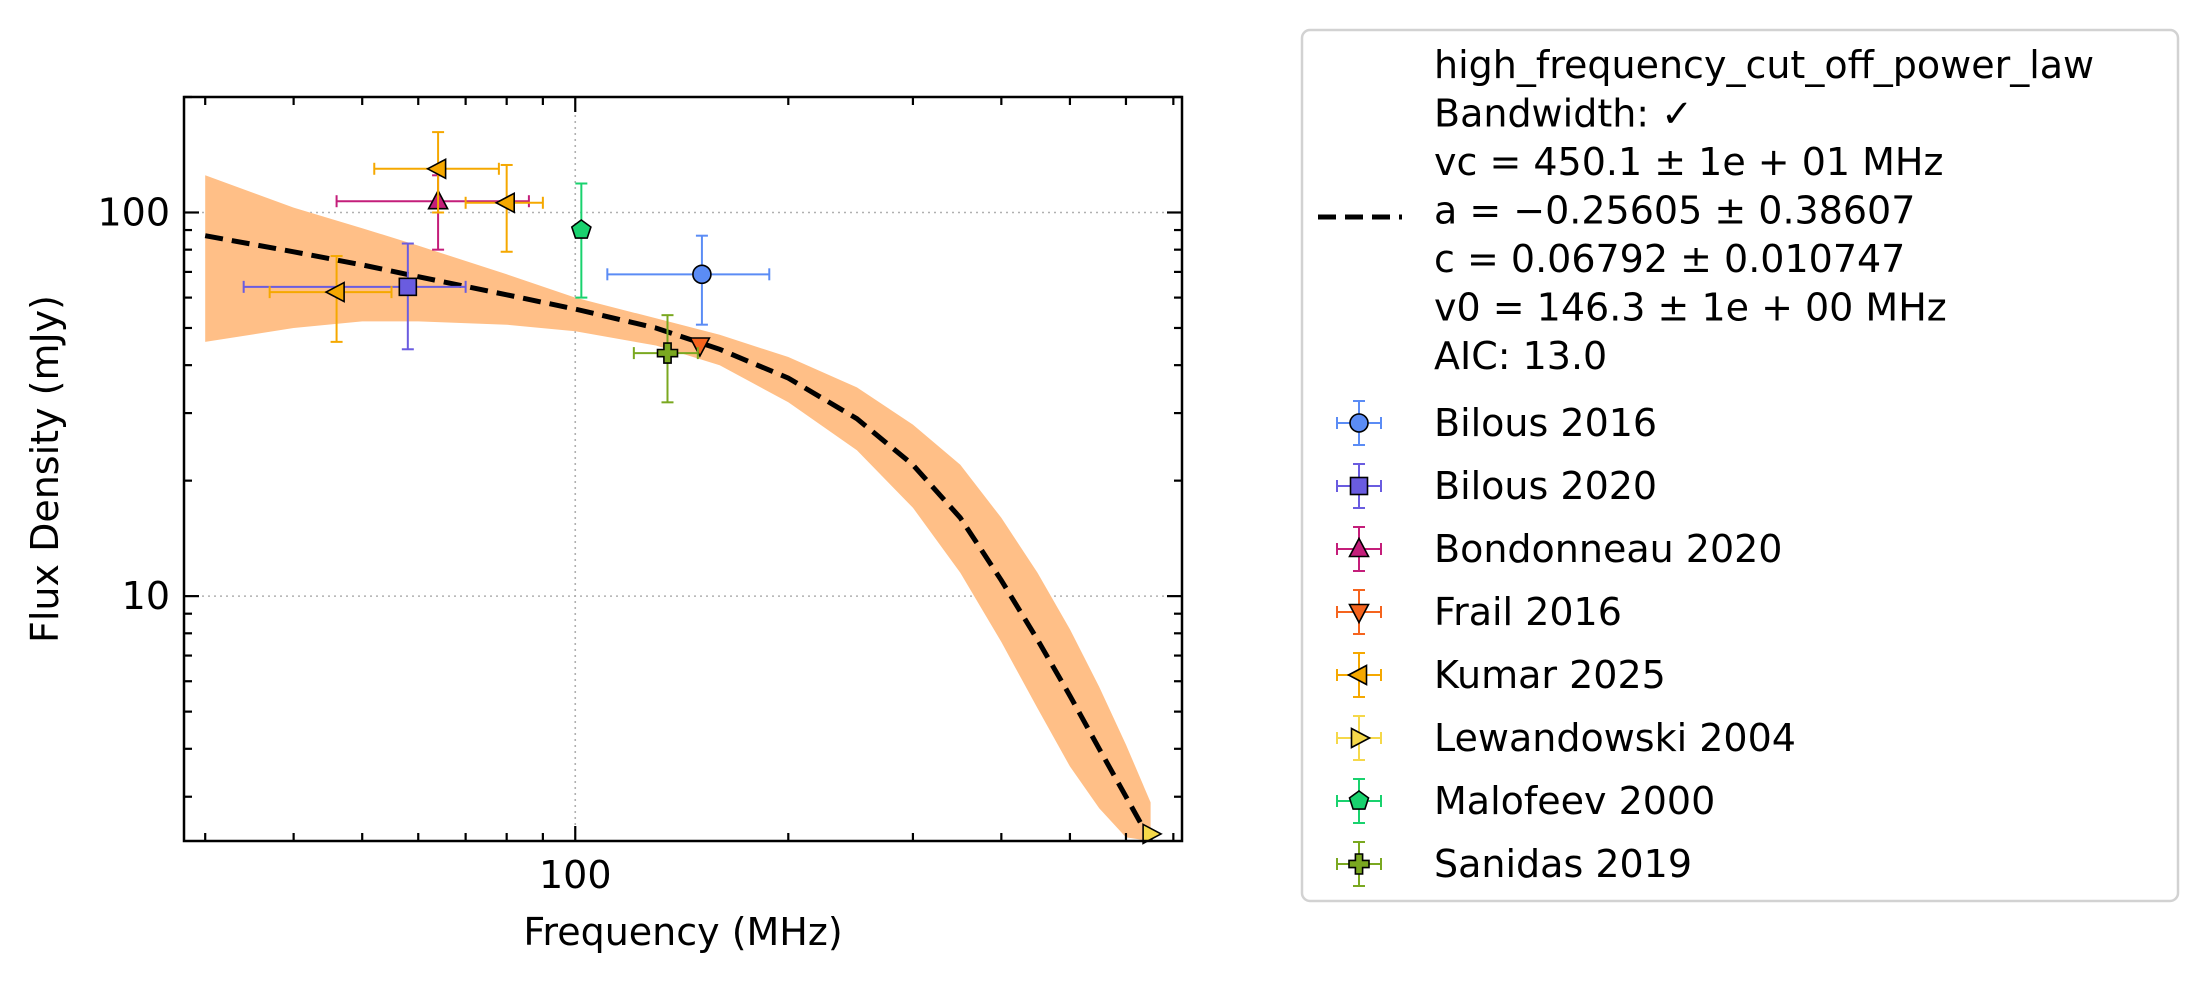  Describe the element at coordinates (1574, 801) in the screenshot. I see `legend-label: Malofeev 2000` at that location.